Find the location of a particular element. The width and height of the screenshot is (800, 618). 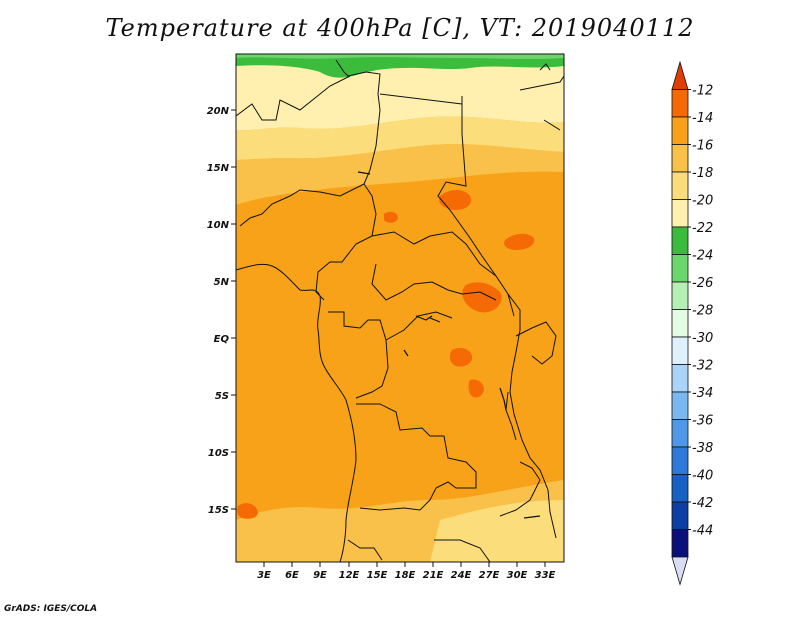

border-niger-chad is located at coordinates (358, 137).